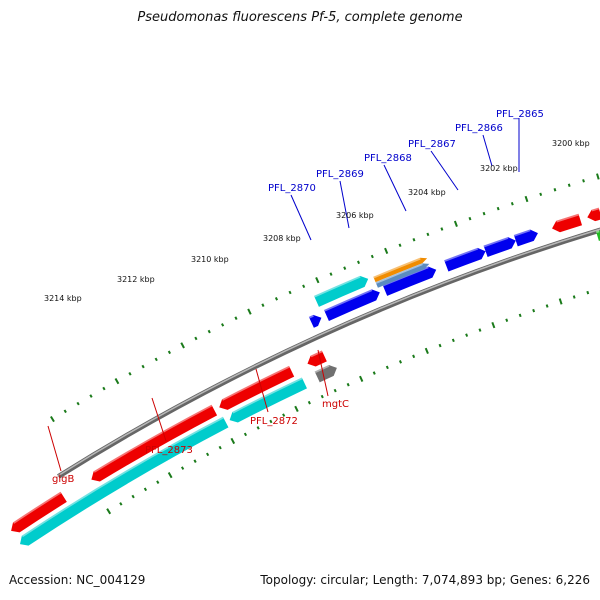  I want to click on gene-label-pfl-2870: PFL_2870, so click(292, 188).